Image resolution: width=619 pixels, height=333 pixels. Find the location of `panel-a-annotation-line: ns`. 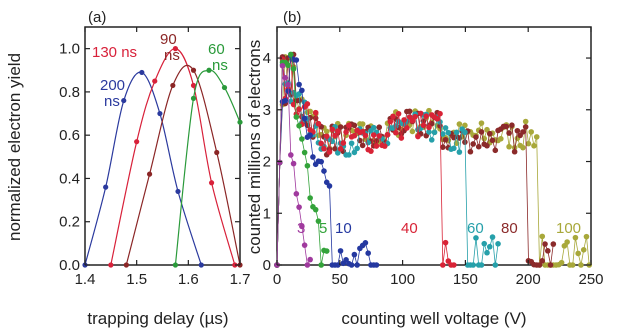

panel-a-annotation-line: ns is located at coordinates (112, 101).